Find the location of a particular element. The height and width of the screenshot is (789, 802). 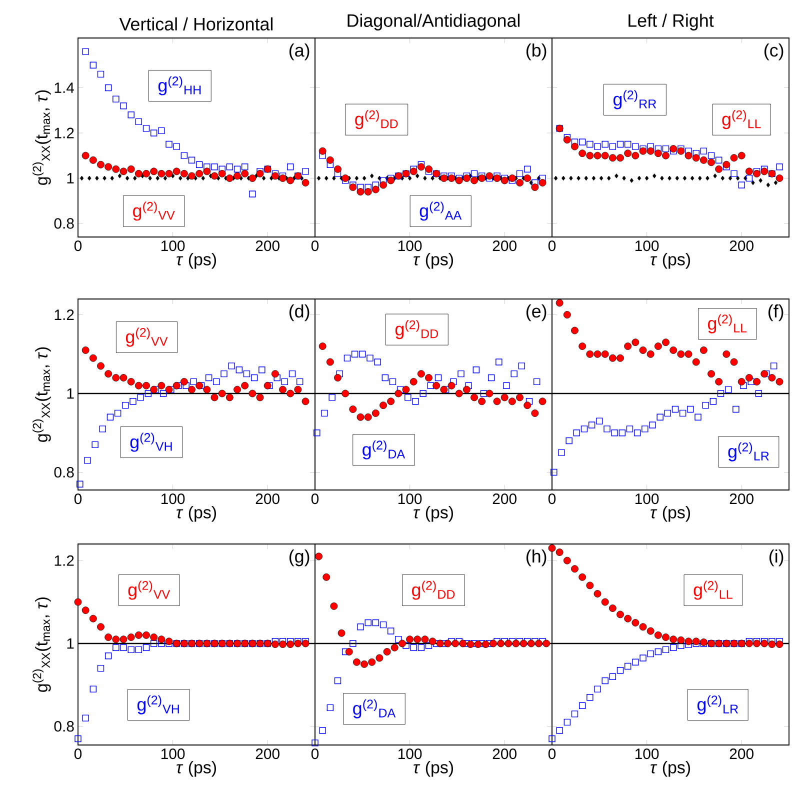

text: g$^{(2)}$DD is located at coordinates (433, 590).